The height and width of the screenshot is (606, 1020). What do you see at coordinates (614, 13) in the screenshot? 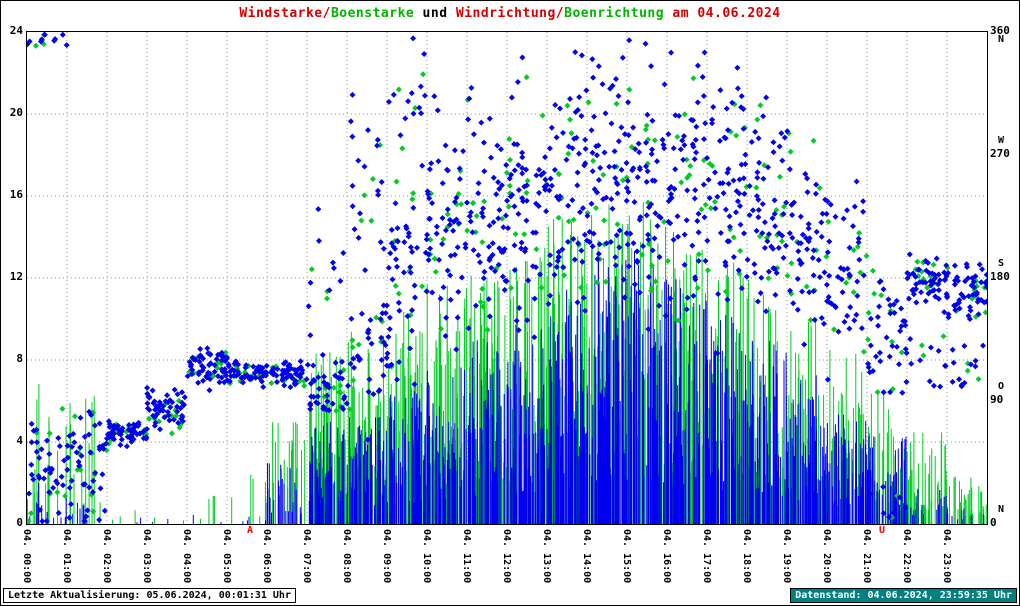
I see `title-segment: Boenrichtung` at bounding box center [614, 13].